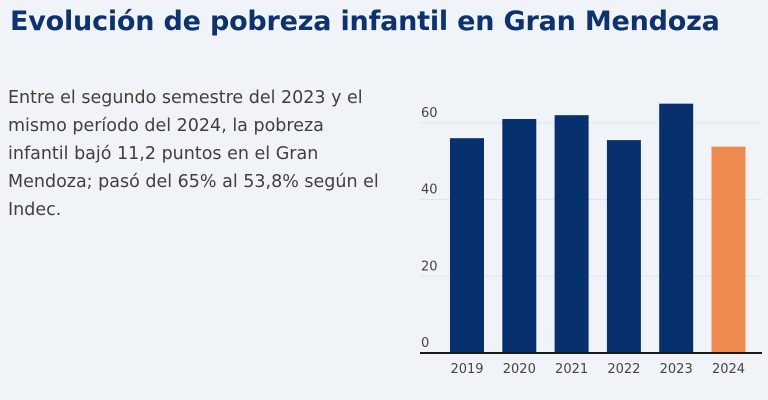 Image resolution: width=768 pixels, height=400 pixels. Describe the element at coordinates (425, 343) in the screenshot. I see `y-tick-label-0: 0` at that location.